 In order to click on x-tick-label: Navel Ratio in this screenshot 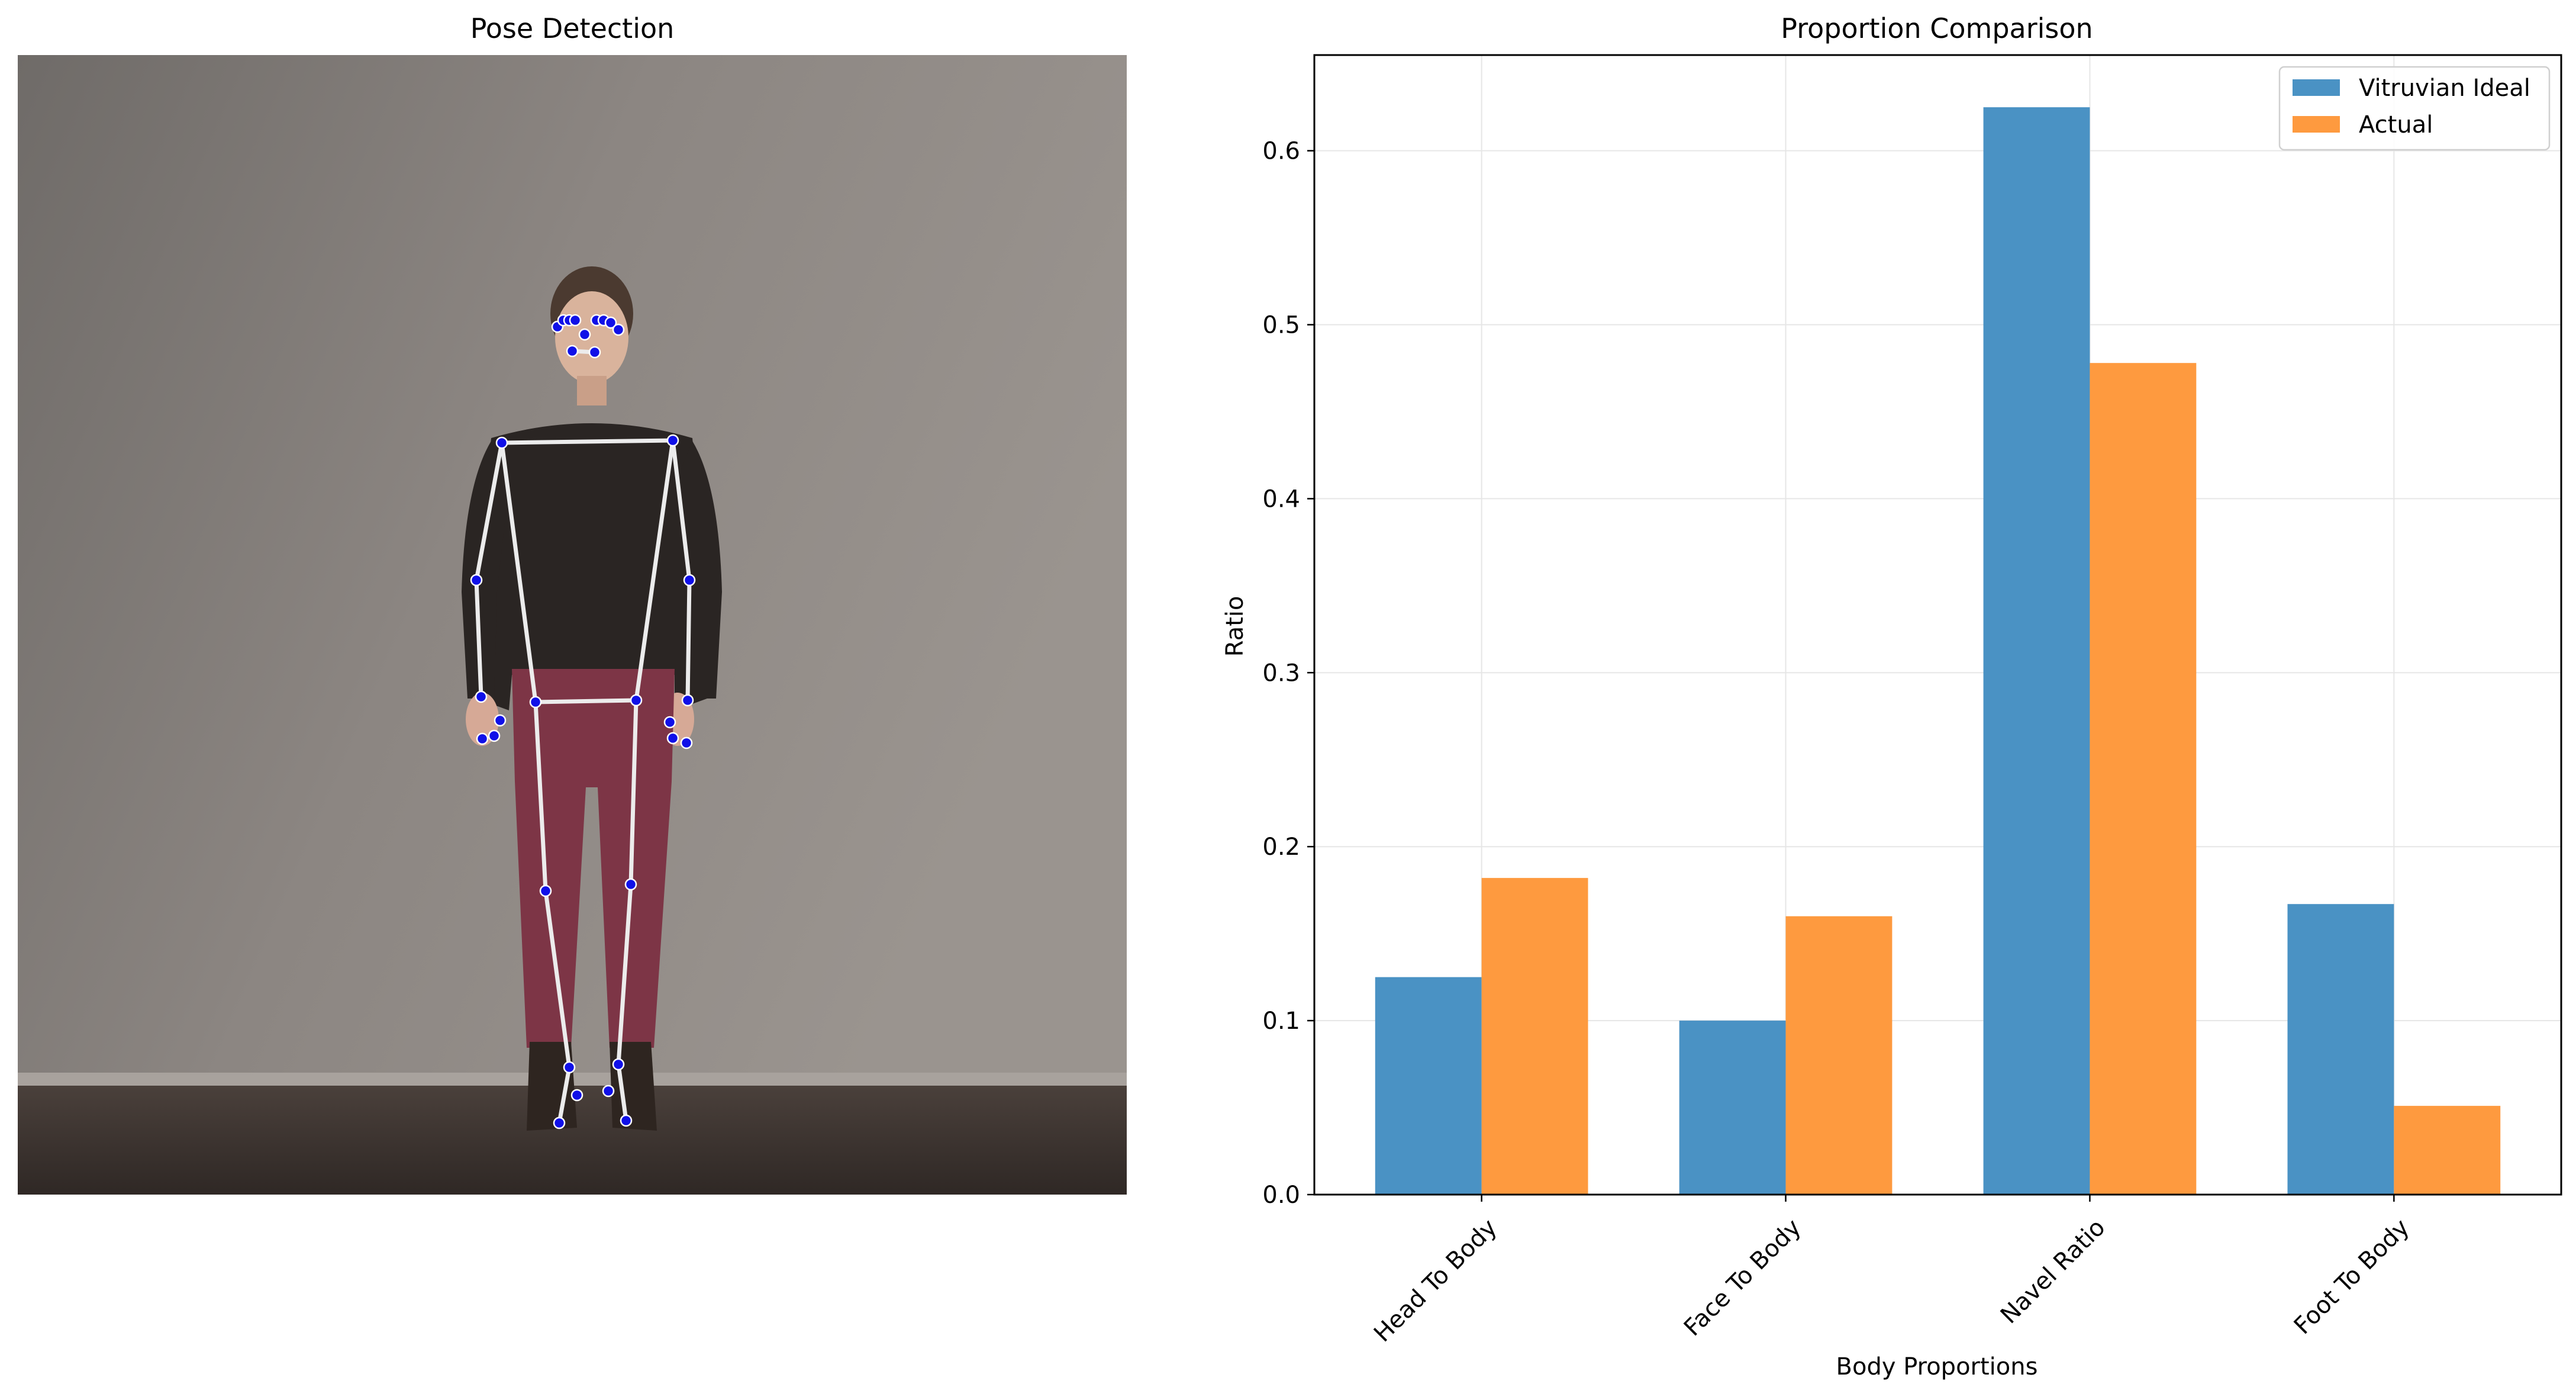, I will do `click(2053, 1272)`.